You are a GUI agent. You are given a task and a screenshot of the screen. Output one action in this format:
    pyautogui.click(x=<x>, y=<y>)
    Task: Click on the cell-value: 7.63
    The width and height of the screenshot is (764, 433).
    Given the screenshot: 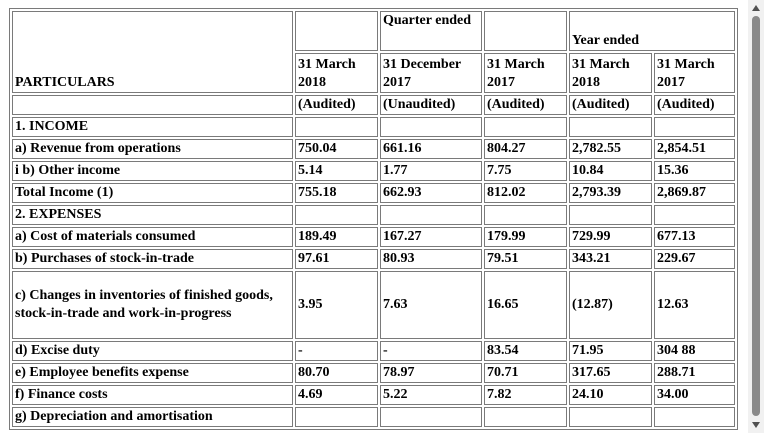 What is the action you would take?
    pyautogui.click(x=395, y=304)
    